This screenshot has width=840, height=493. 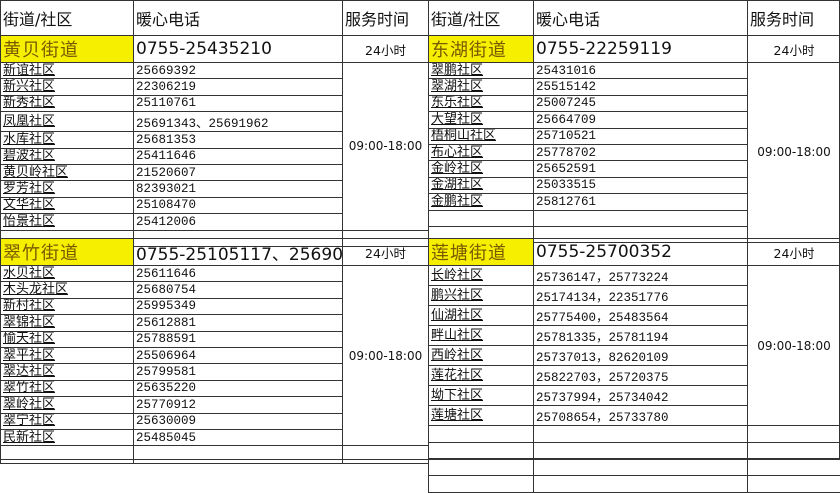 I want to click on community-phone: 25770912, so click(x=238, y=405).